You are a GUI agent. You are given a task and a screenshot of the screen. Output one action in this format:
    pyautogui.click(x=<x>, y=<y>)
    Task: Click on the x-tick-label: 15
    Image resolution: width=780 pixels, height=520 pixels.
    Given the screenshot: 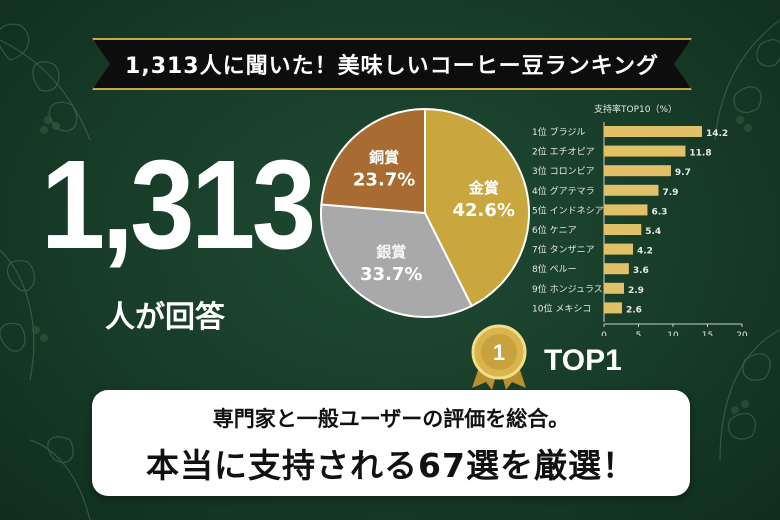 What is the action you would take?
    pyautogui.click(x=707, y=333)
    